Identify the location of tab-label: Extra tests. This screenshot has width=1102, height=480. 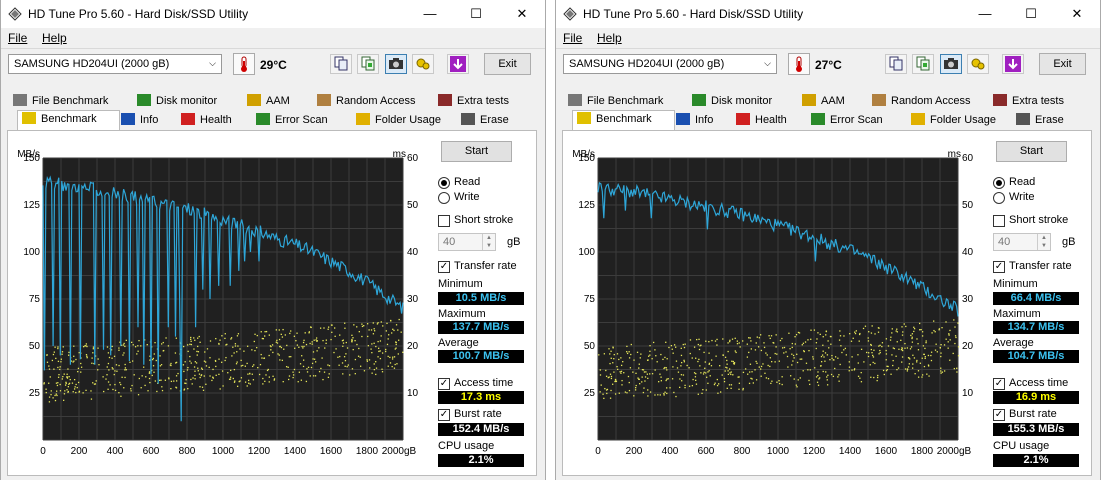
(1038, 101).